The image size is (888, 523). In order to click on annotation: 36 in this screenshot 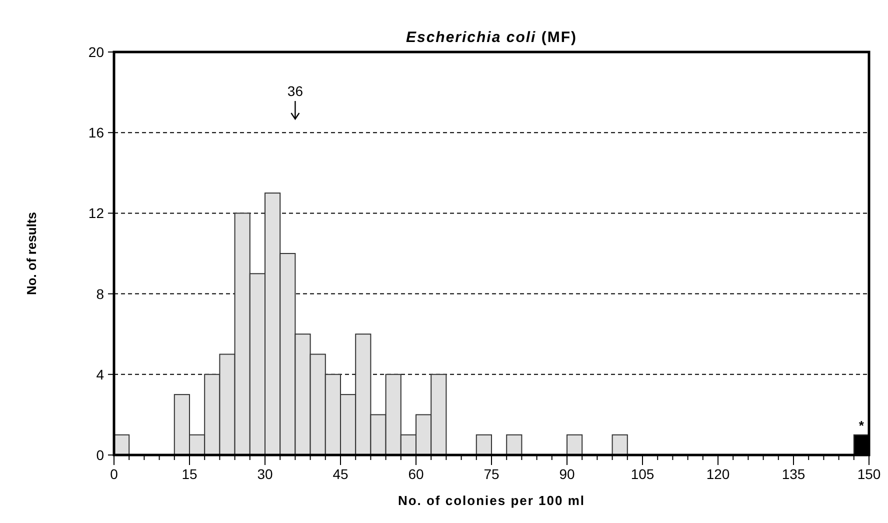, I will do `click(295, 91)`.